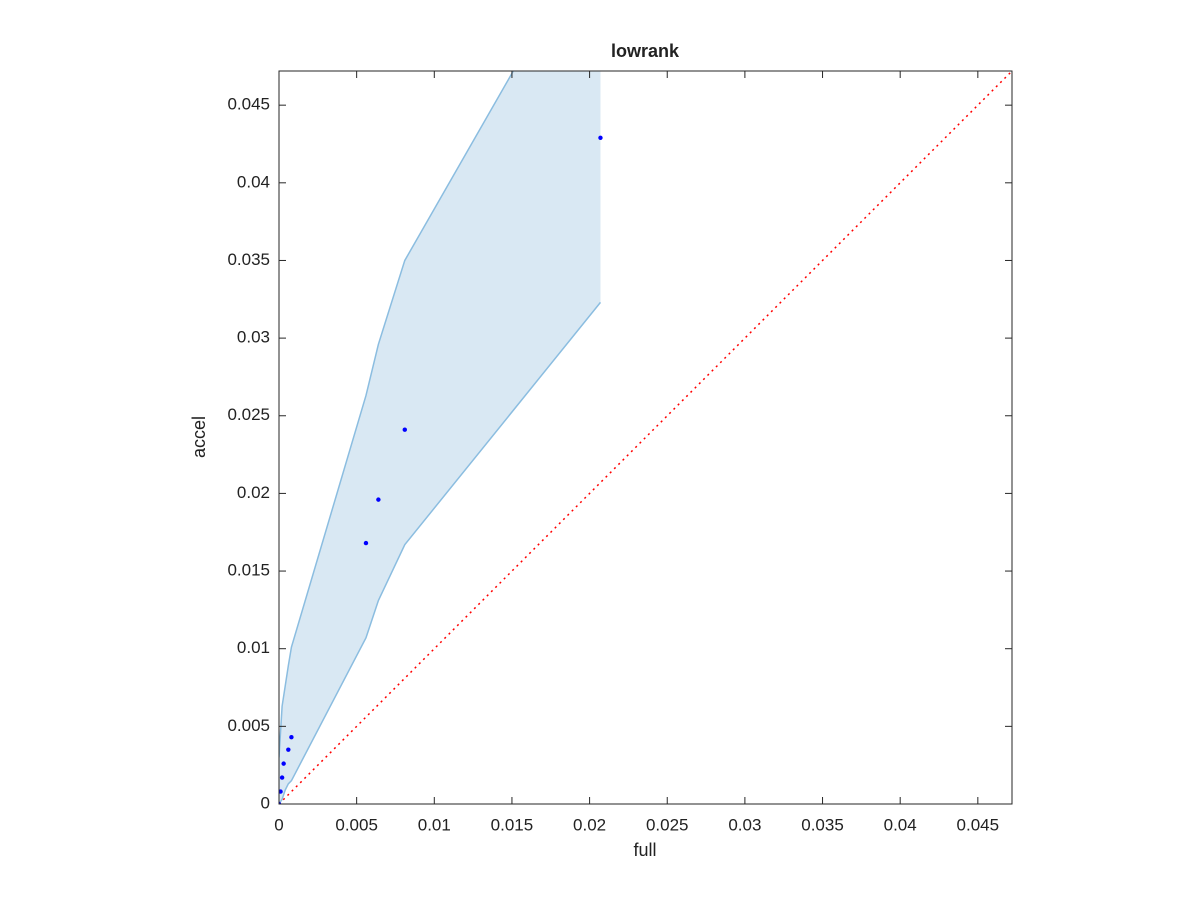  I want to click on y-tick-label: 0, so click(265, 802).